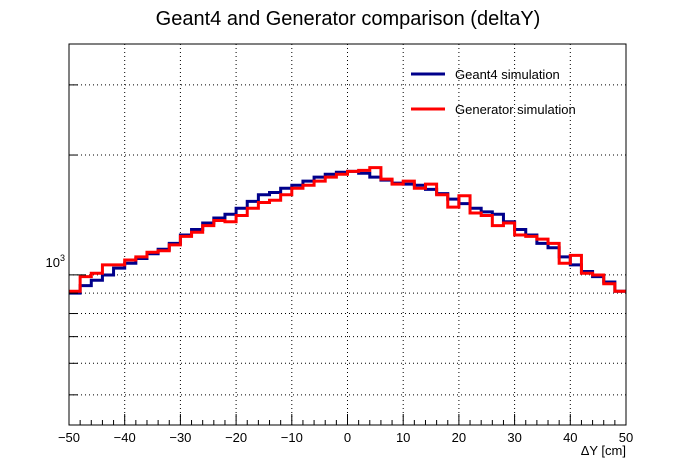 The image size is (696, 472). I want to click on y-tick-label-1000: 103, so click(55, 261).